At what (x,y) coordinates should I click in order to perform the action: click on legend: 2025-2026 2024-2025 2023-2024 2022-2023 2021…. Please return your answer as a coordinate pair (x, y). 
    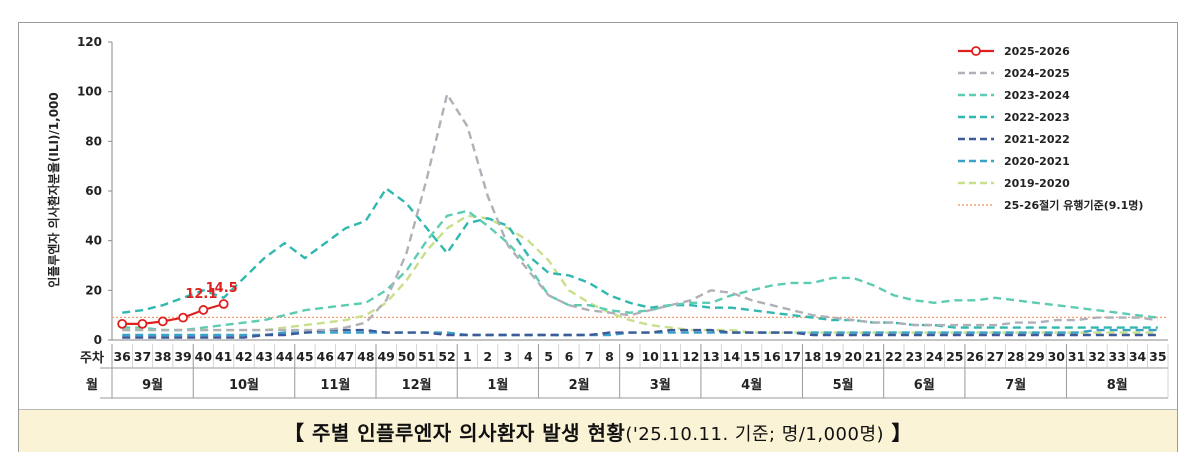
    Looking at the image, I should click on (1066, 128).